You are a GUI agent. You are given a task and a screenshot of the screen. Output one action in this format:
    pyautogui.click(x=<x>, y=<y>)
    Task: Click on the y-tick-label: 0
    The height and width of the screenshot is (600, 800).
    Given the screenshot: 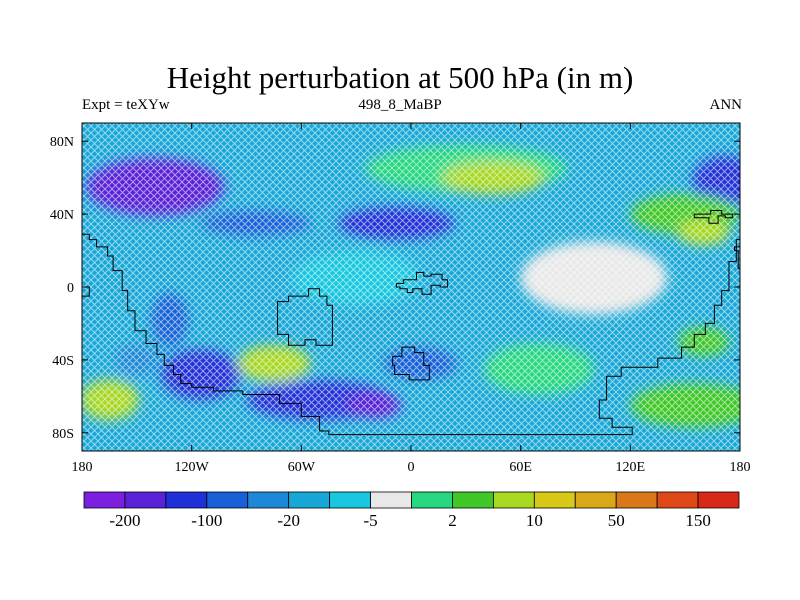 What is the action you would take?
    pyautogui.click(x=70, y=288)
    